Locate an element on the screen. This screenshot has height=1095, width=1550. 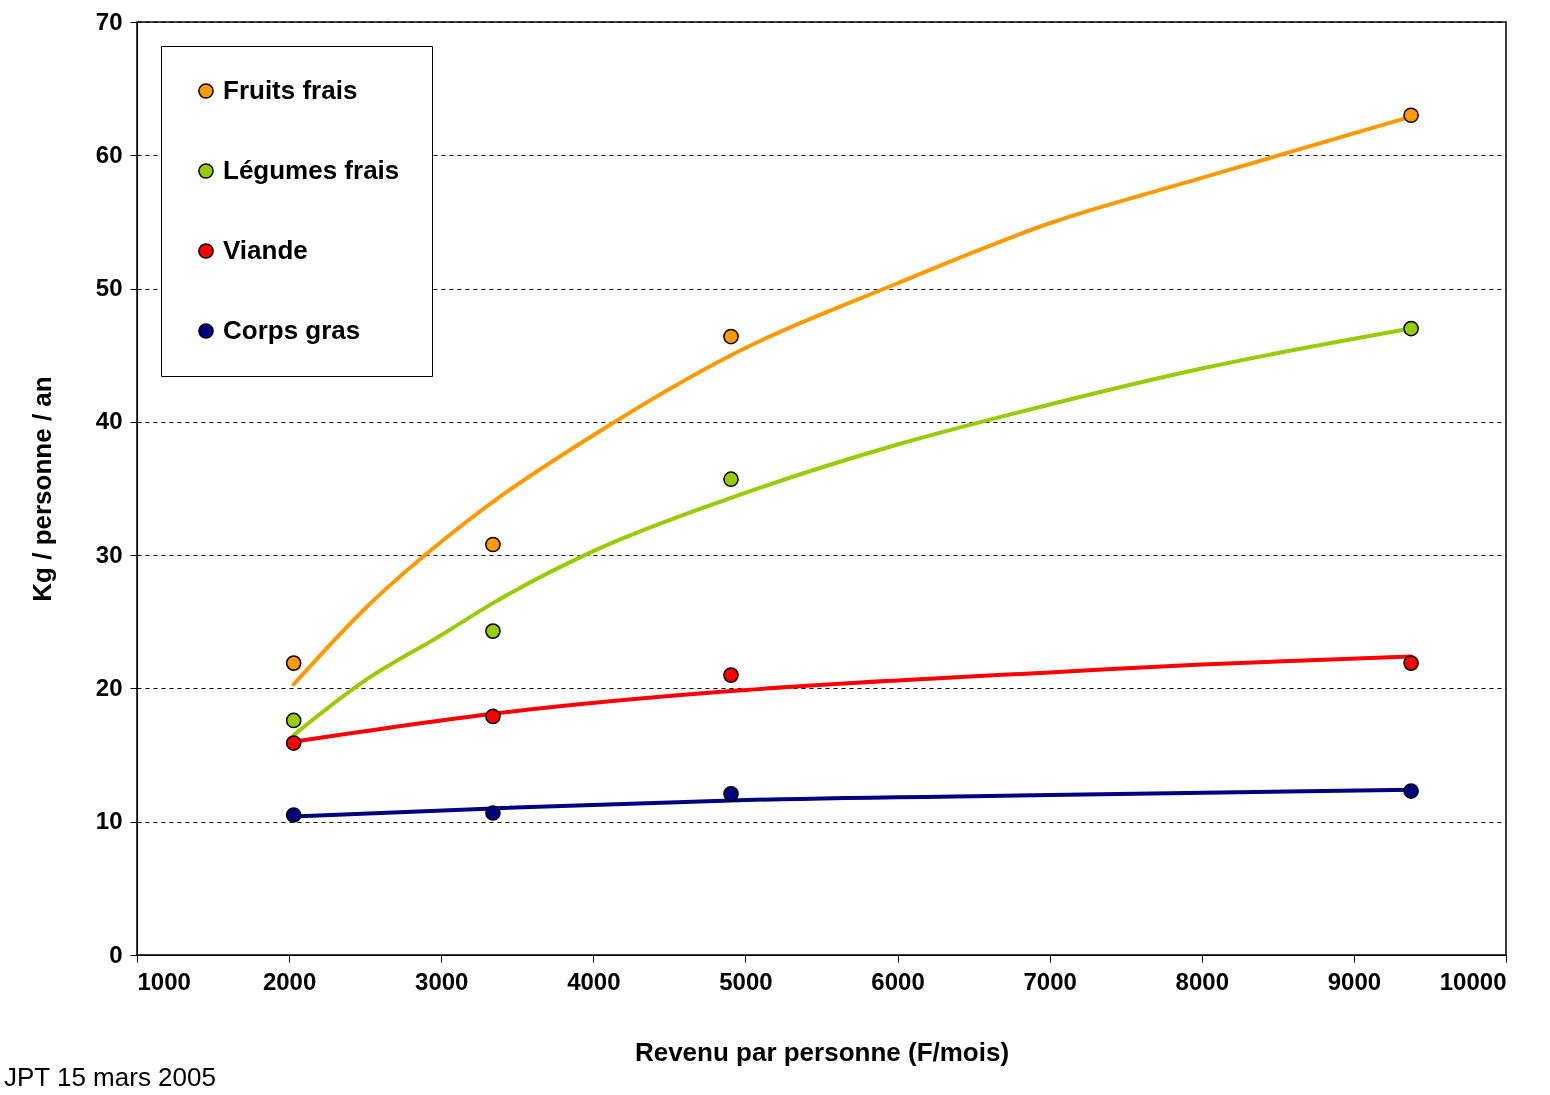
x-tick-label: 9000 is located at coordinates (1354, 981).